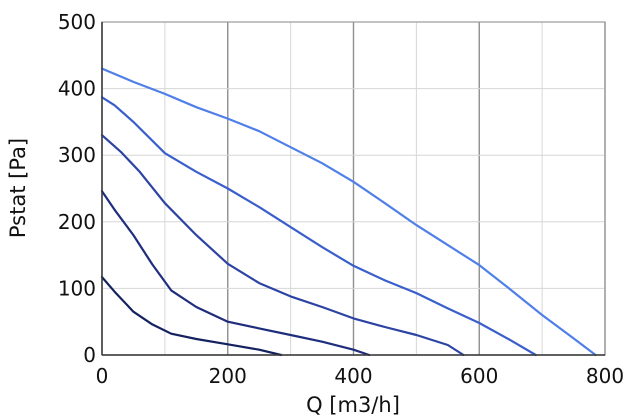  Describe the element at coordinates (77, 155) in the screenshot. I see `y-tick-label: 300` at that location.